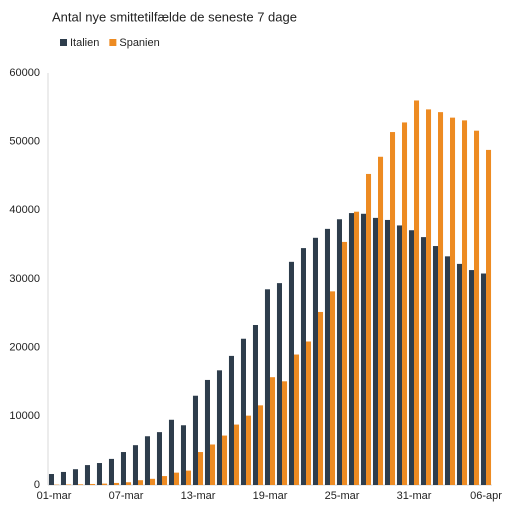 The image size is (506, 512). I want to click on y-tick-label: 20000, so click(24, 348).